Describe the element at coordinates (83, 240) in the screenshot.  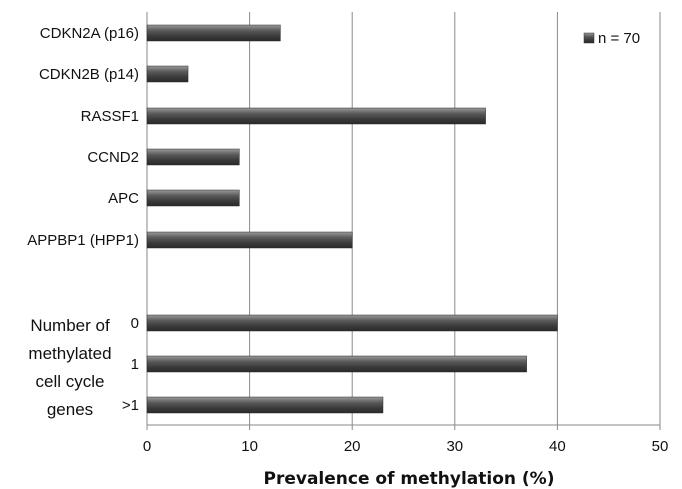
I see `category-label-5: APPBP1 (HPP1)` at that location.